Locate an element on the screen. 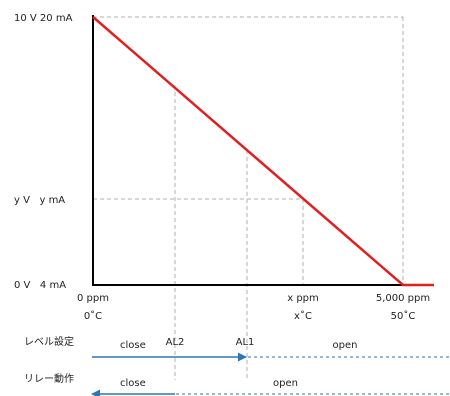  relay-row-label: リレー動作 is located at coordinates (49, 378).